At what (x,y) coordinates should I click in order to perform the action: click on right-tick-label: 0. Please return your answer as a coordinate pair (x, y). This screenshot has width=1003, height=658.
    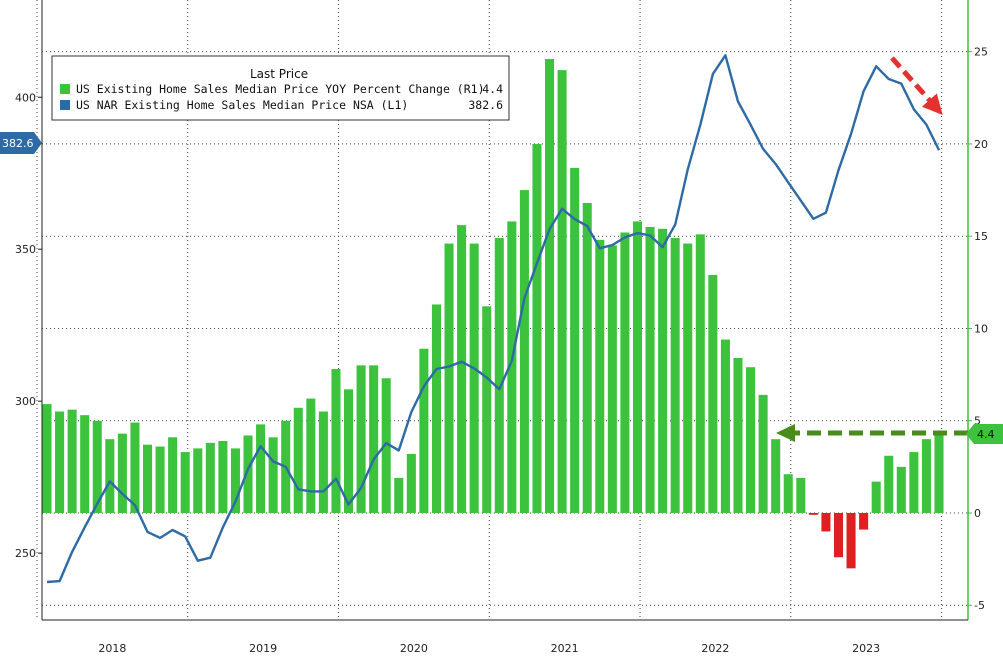
    Looking at the image, I should click on (977, 513).